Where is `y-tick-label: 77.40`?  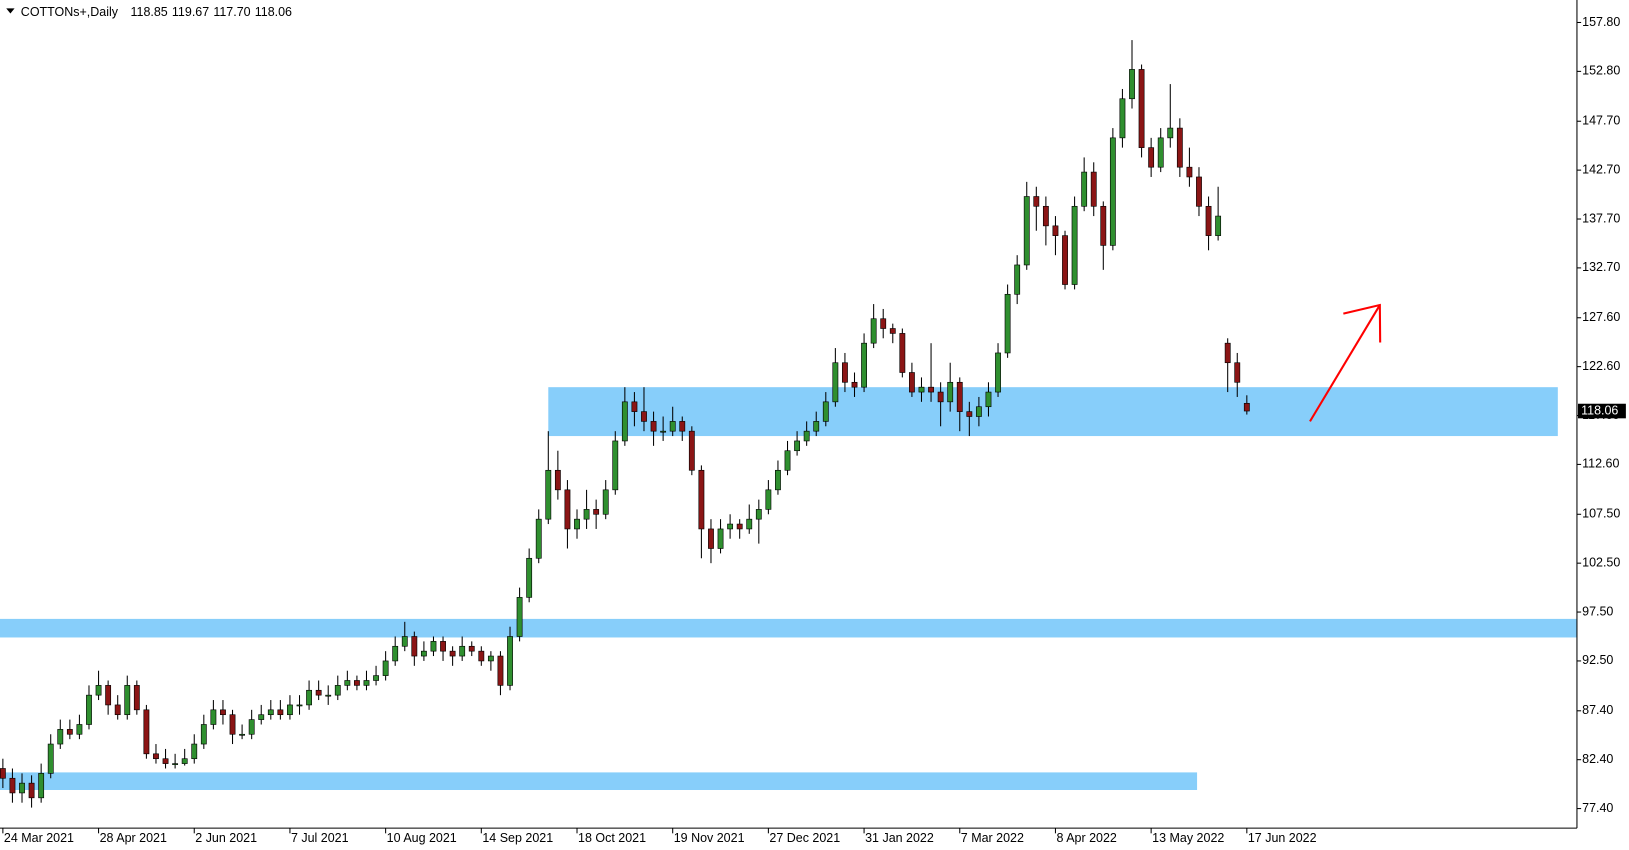
y-tick-label: 77.40 is located at coordinates (1597, 808).